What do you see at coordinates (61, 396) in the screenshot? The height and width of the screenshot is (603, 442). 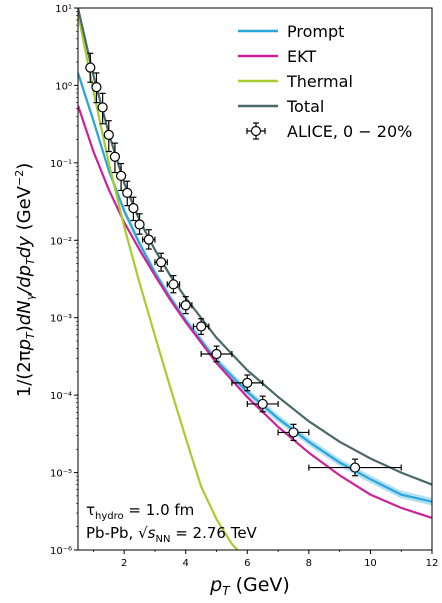 I see `y-tick-label: 10⁻⁴` at bounding box center [61, 396].